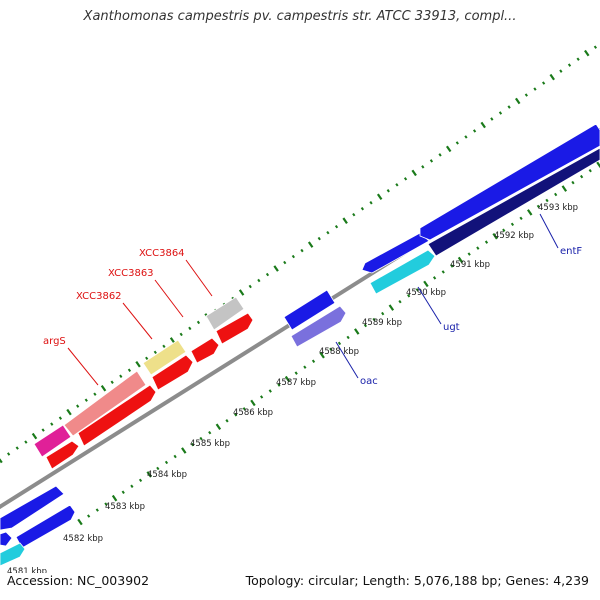  What do you see at coordinates (451, 327) in the screenshot?
I see `gene-label-ugt: ugt` at bounding box center [451, 327].